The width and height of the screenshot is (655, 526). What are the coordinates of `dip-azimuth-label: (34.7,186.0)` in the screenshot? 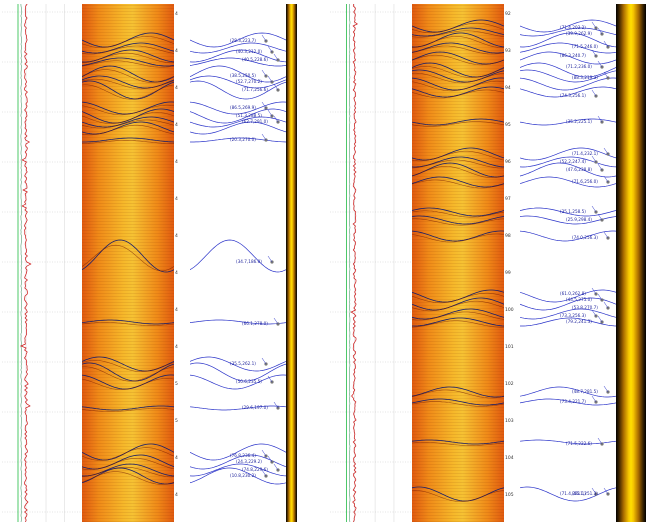 It's located at (249, 261).